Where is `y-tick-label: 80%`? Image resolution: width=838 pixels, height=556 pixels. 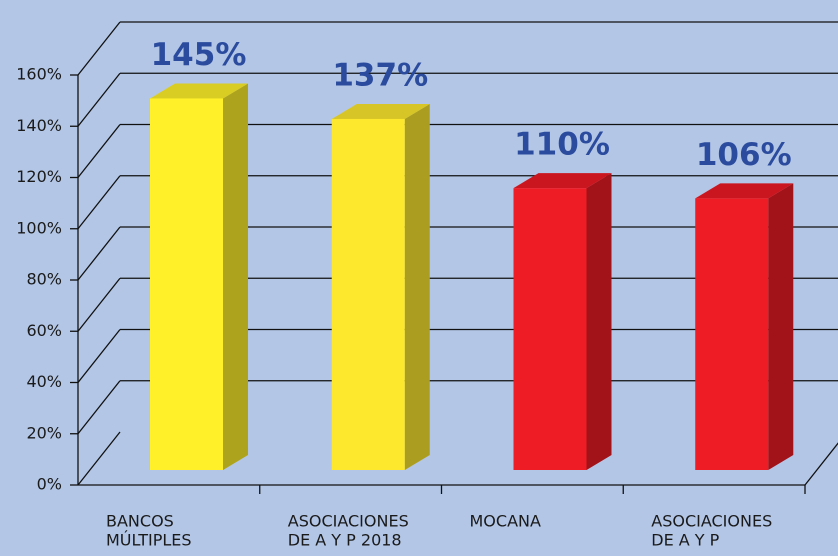
y-tick-label: 80% is located at coordinates (44, 279).